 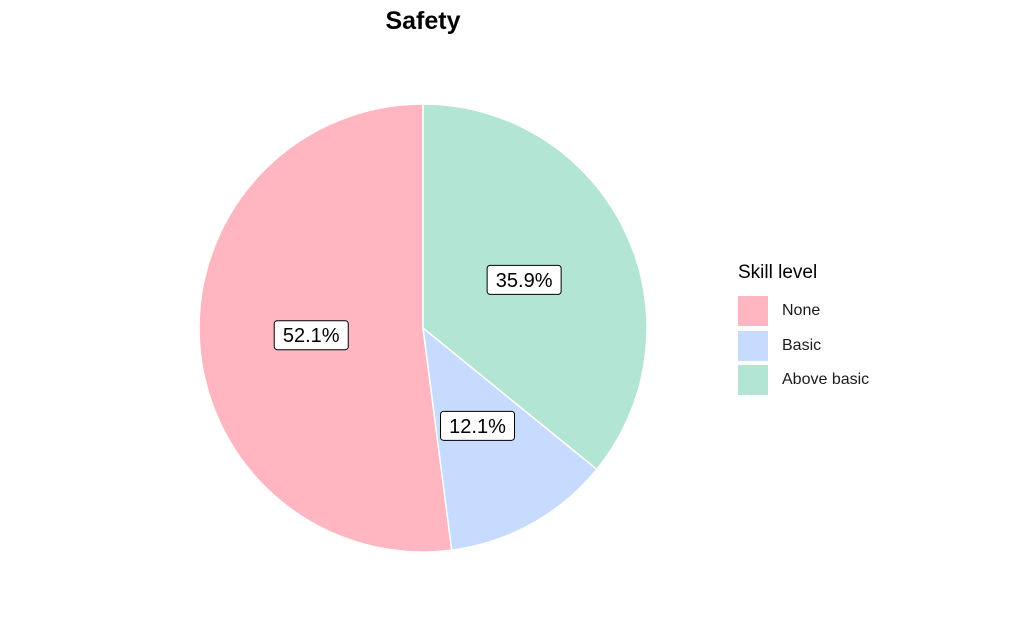 I want to click on legend-swatch-above-basic, so click(x=753, y=380).